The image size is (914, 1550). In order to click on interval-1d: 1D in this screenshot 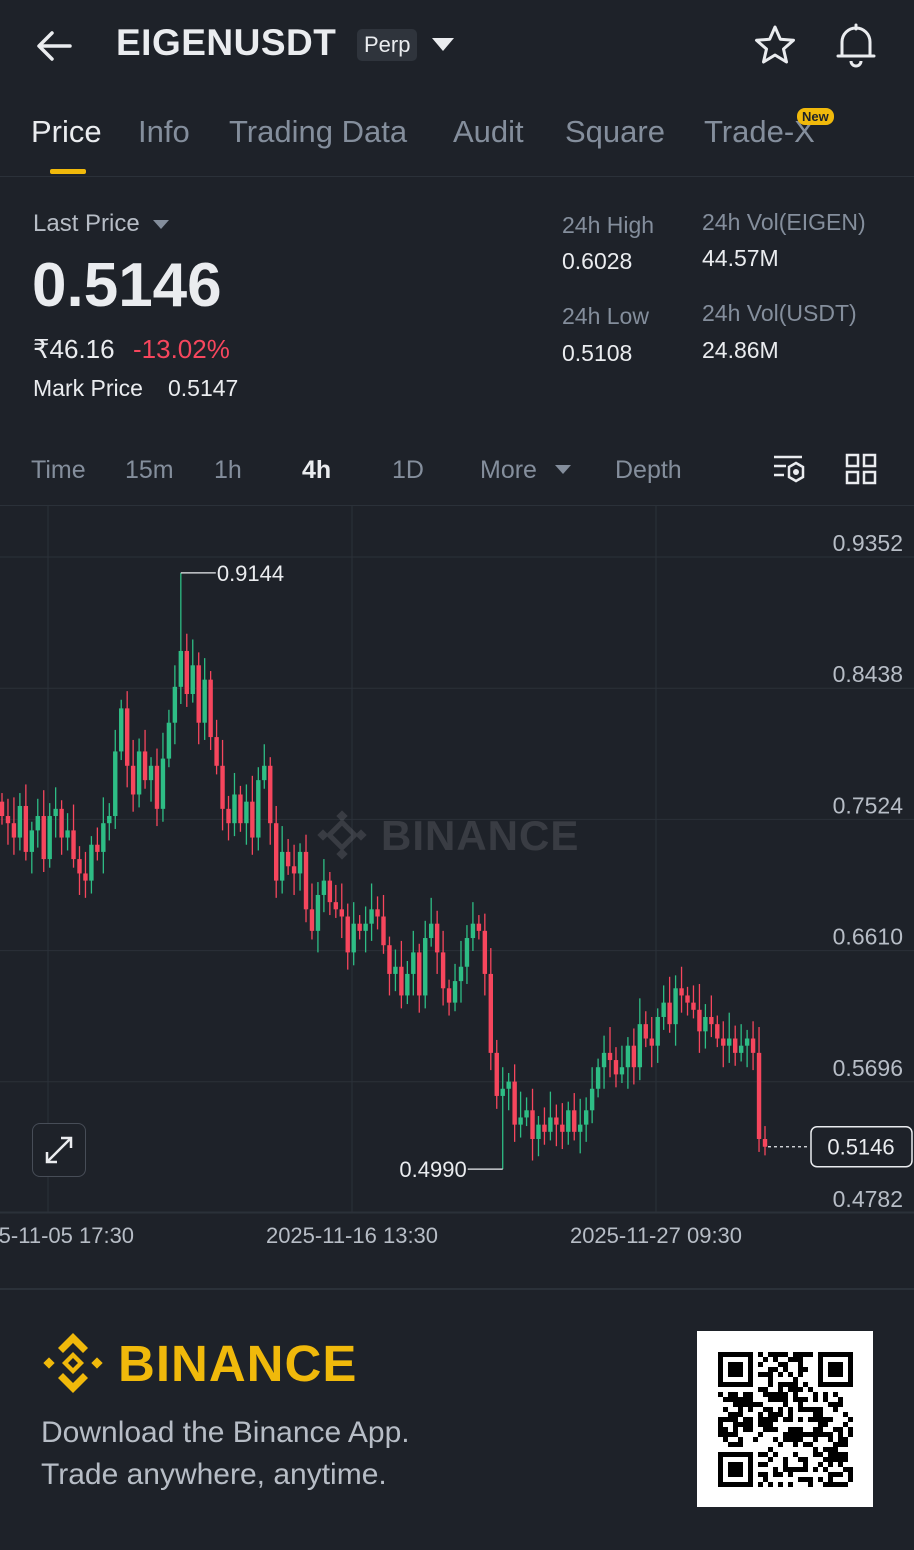, I will do `click(408, 470)`.